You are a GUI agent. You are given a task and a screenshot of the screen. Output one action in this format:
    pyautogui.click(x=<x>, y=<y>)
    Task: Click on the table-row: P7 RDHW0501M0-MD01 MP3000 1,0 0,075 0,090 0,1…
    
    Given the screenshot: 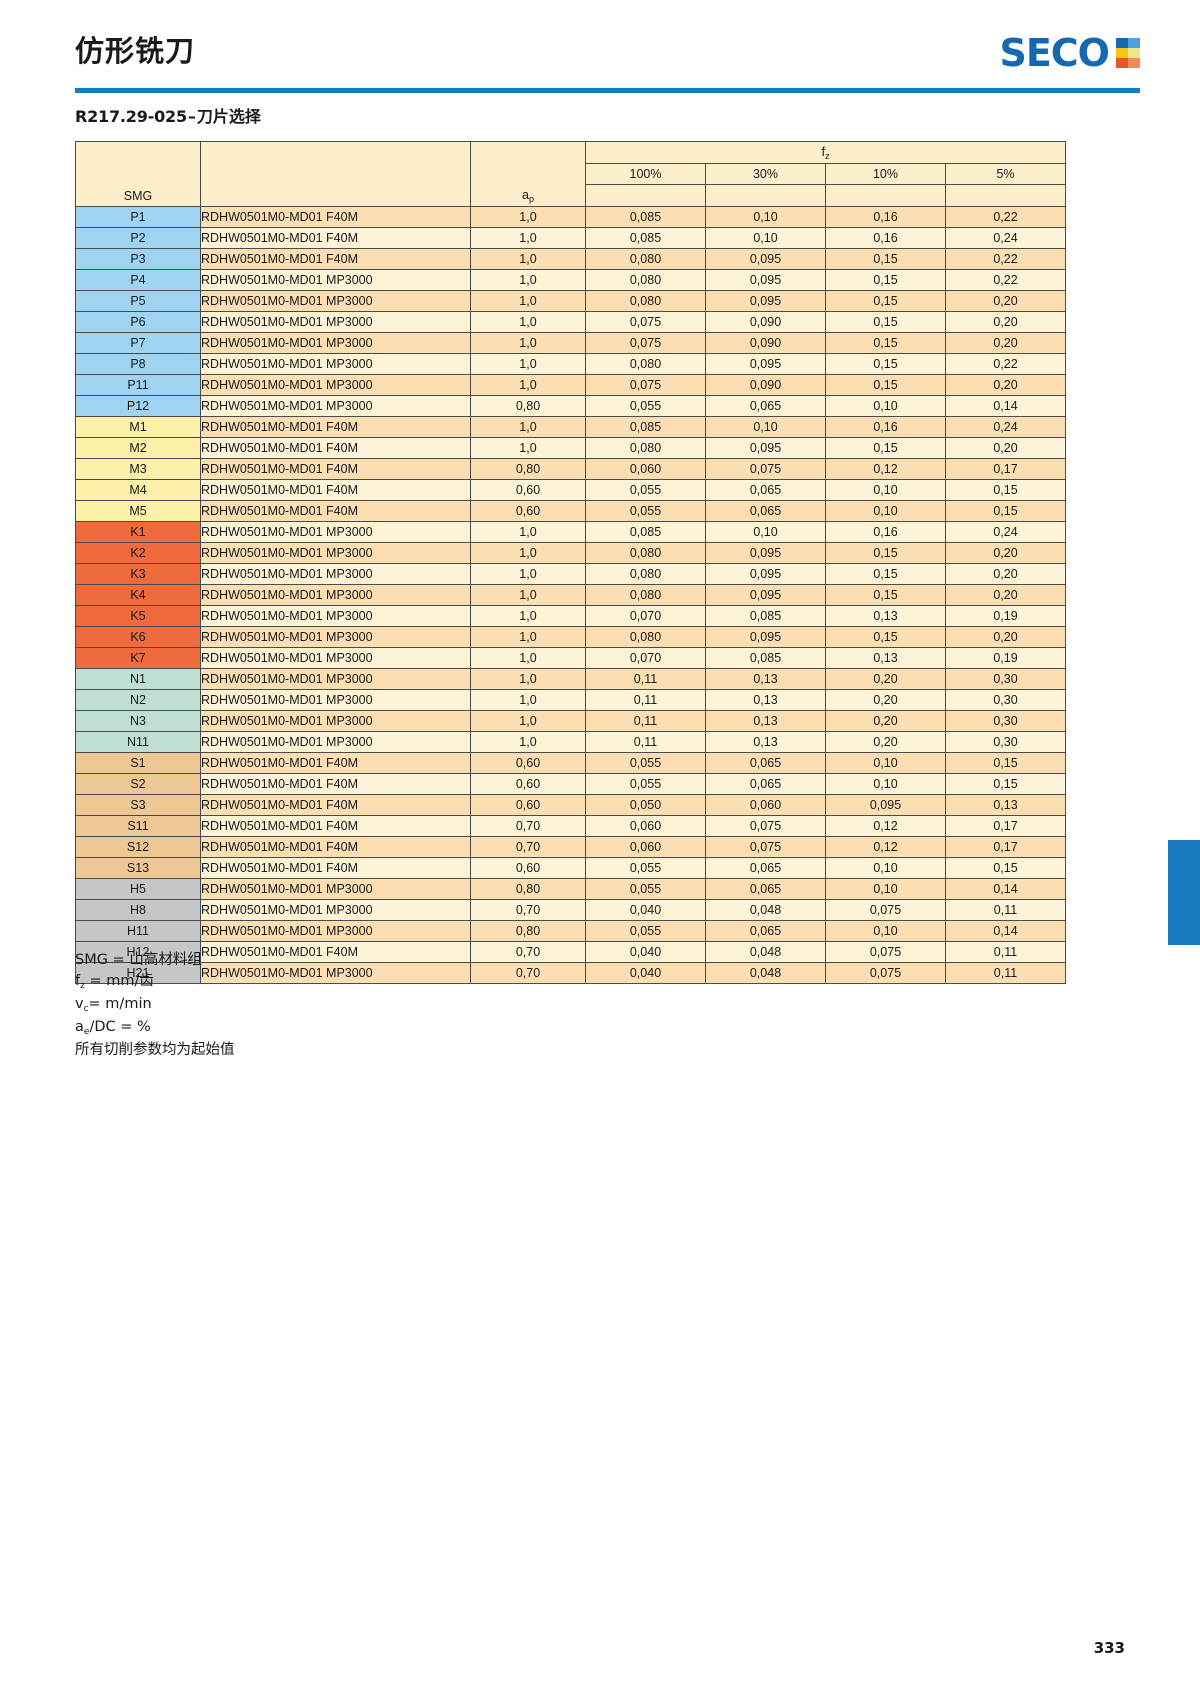 What is the action you would take?
    pyautogui.click(x=570, y=342)
    